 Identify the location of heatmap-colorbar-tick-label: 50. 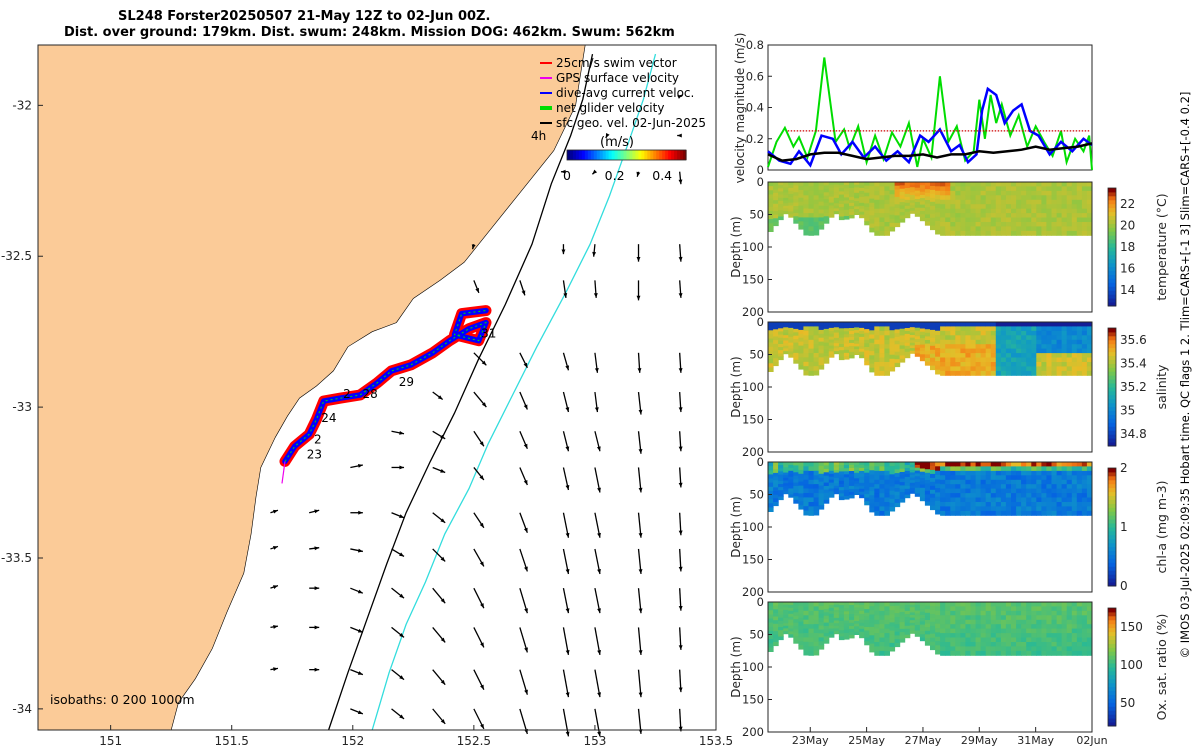
(1127, 703).